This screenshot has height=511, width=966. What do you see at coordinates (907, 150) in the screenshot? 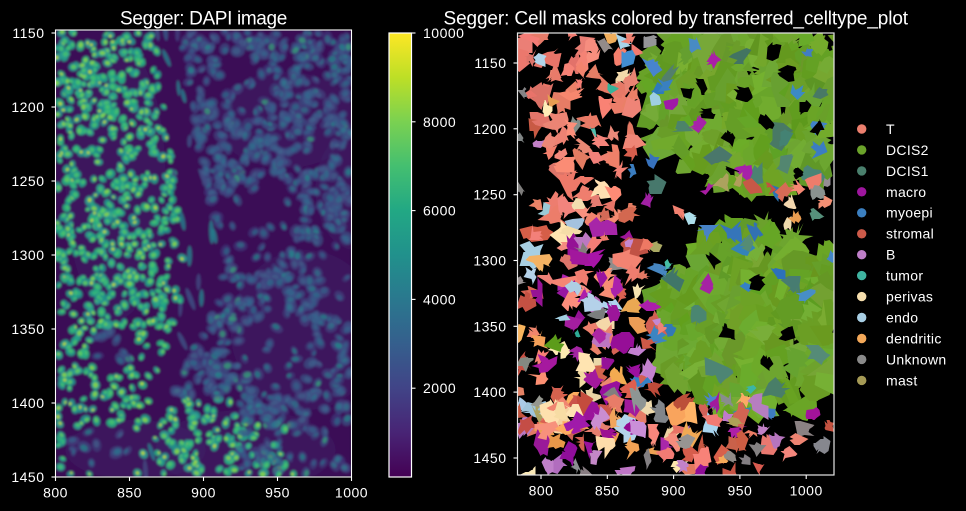
I see `svg-text: DCIS2` at bounding box center [907, 150].